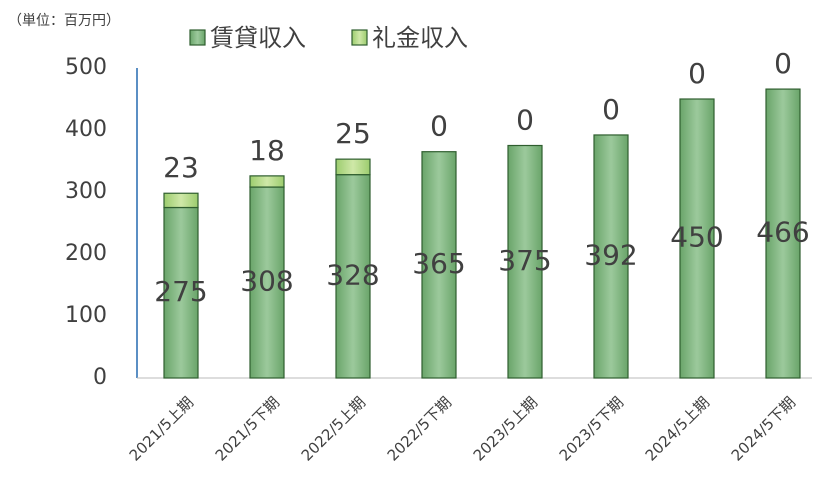 This screenshot has height=503, width=815. Describe the element at coordinates (86, 253) in the screenshot. I see `y-tick-label: 200` at that location.